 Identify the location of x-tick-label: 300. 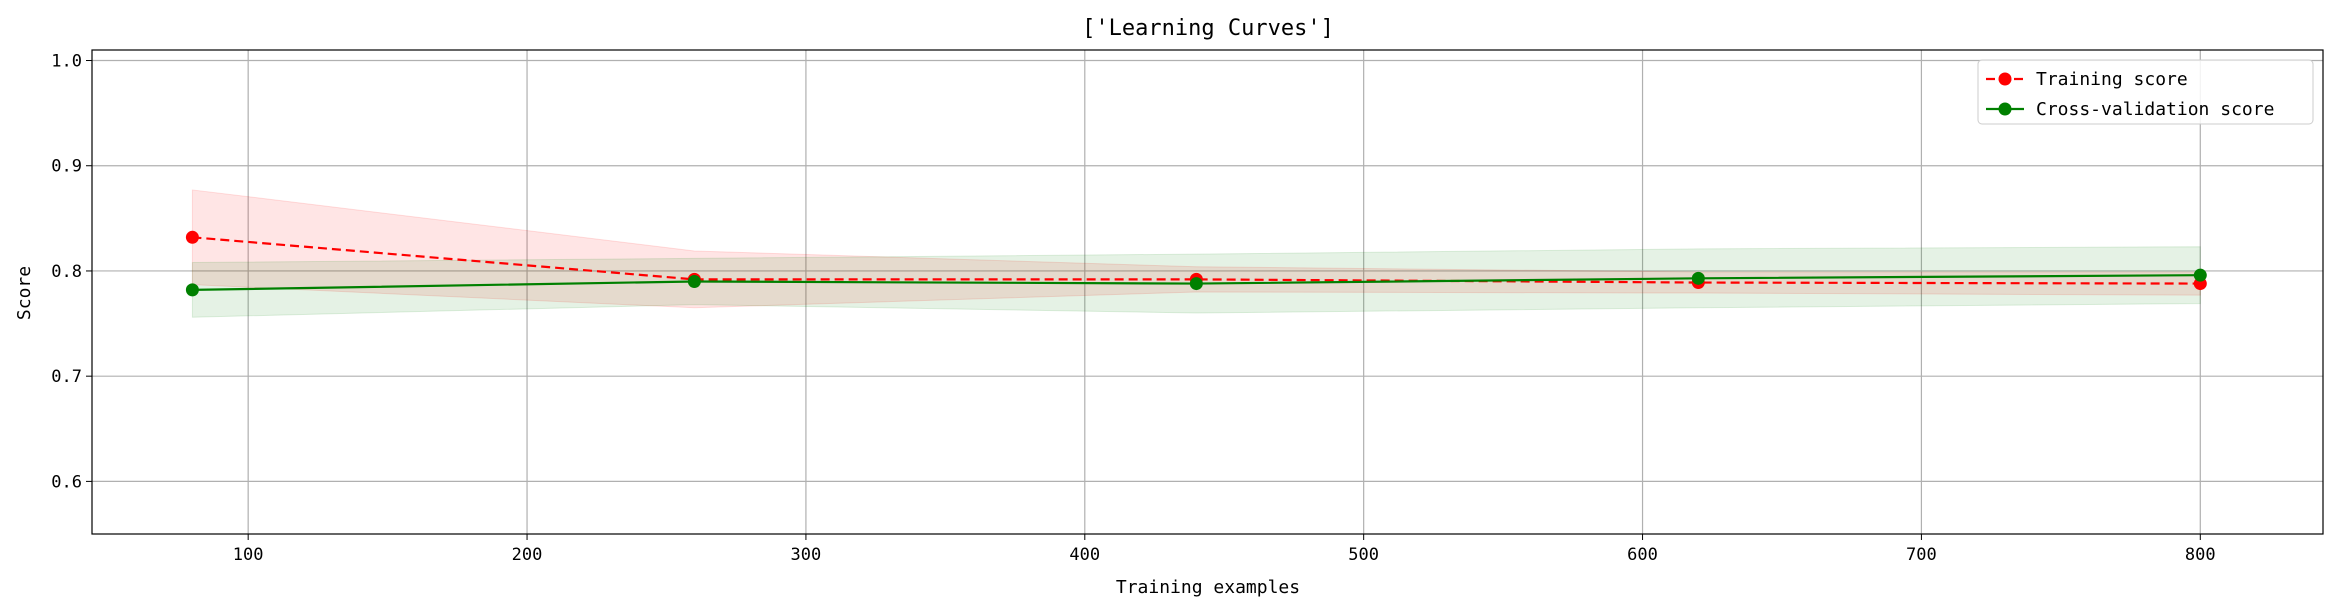
(806, 555).